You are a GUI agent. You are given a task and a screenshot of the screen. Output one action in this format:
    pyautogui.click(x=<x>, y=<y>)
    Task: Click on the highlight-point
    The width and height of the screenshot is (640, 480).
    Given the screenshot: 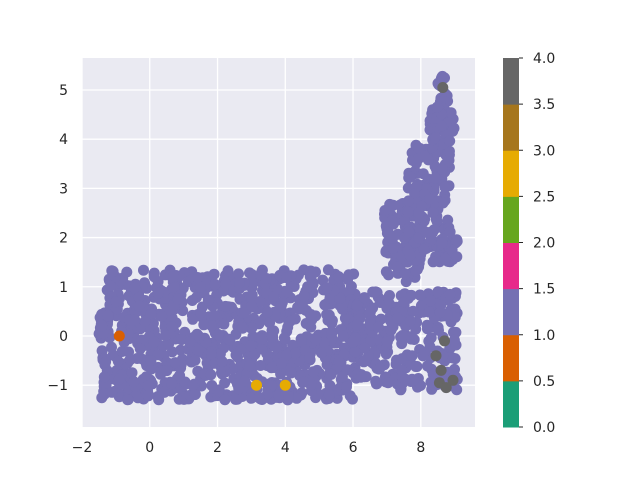 What is the action you would take?
    pyautogui.click(x=446, y=388)
    